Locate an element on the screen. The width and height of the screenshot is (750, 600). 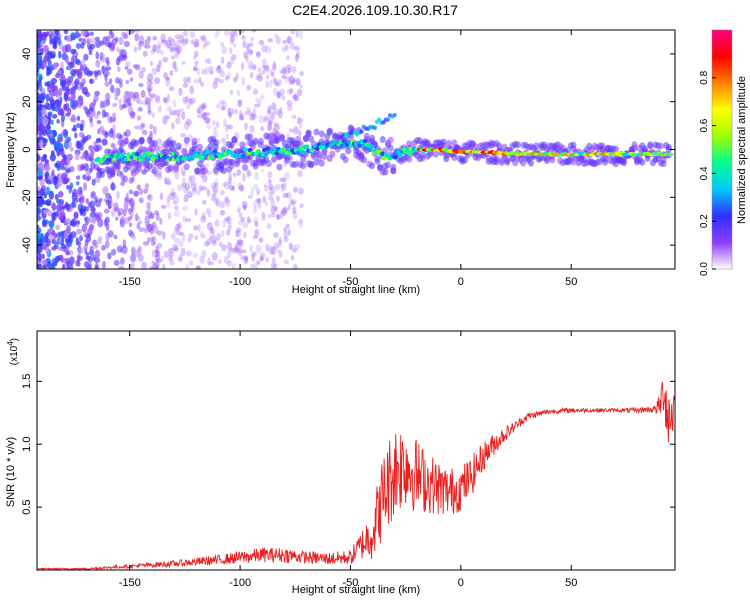
colorbar-tick-label: 0.6 is located at coordinates (704, 125).